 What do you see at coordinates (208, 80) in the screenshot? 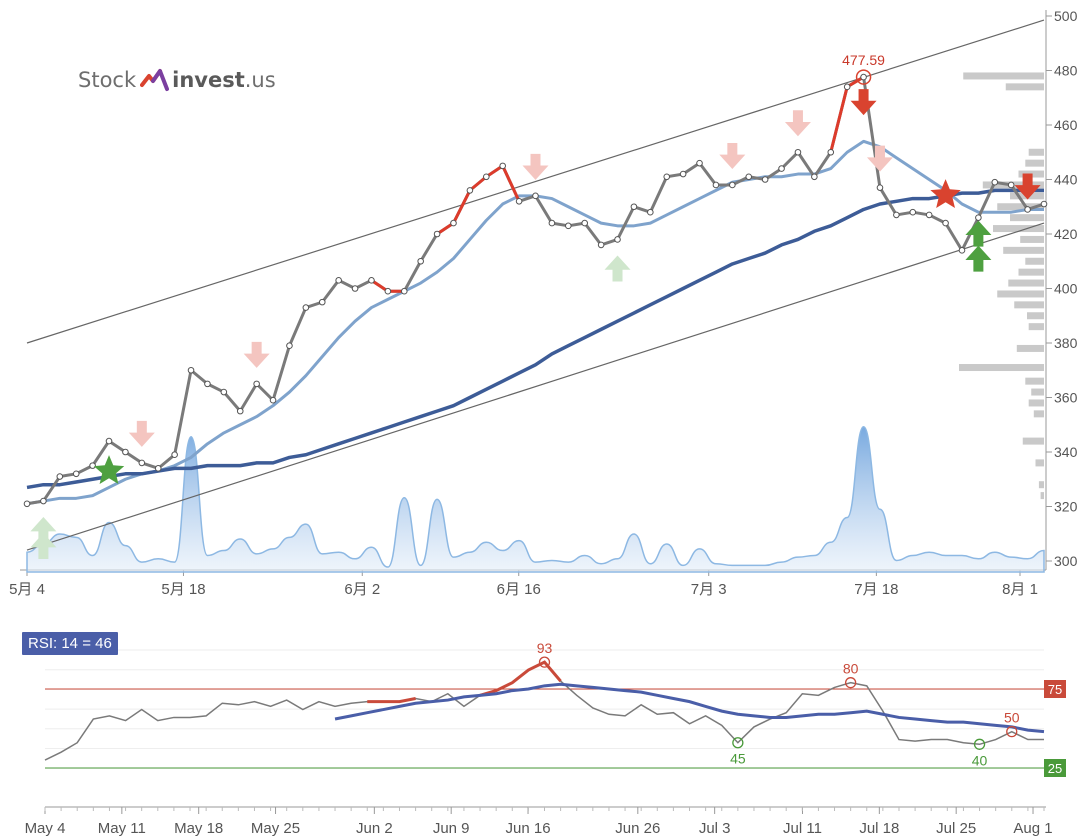
I see `logo-text-invest: invest` at bounding box center [208, 80].